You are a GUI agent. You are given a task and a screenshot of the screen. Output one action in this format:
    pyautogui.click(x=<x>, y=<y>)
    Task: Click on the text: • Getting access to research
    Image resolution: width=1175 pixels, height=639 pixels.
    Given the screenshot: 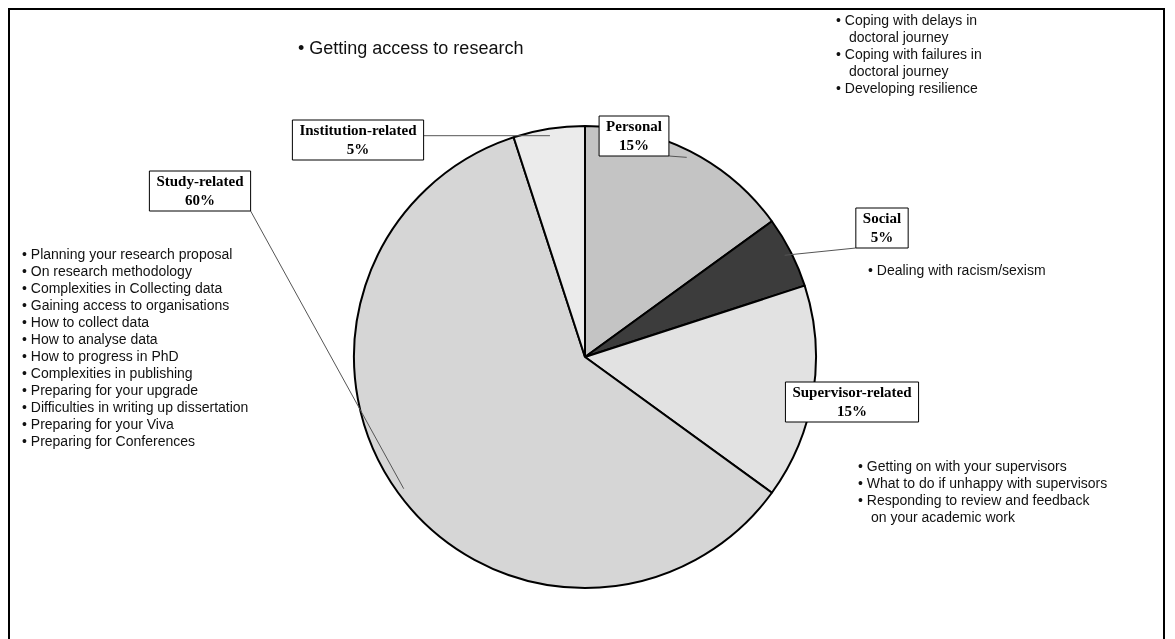 What is the action you would take?
    pyautogui.click(x=411, y=48)
    